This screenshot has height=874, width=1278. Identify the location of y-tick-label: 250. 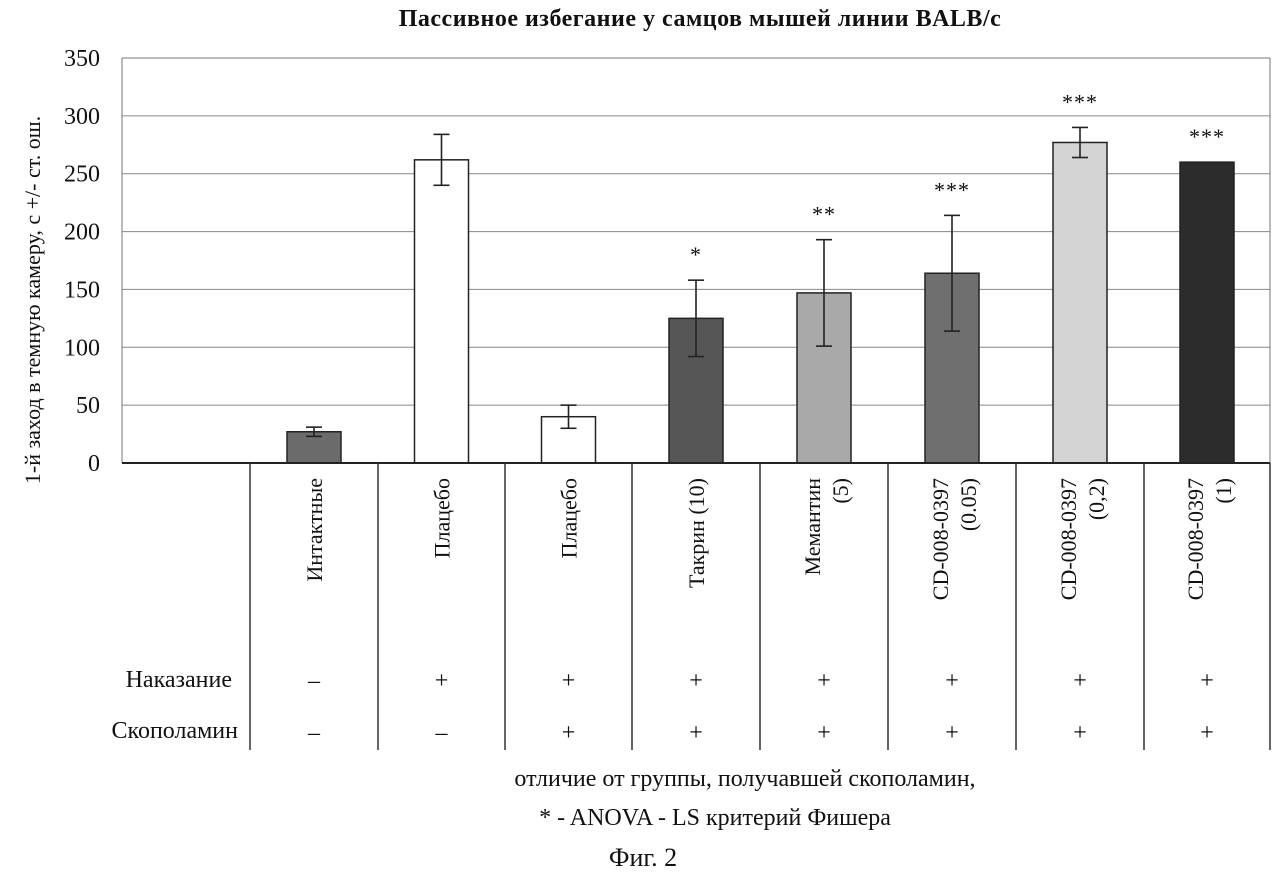
(82, 175).